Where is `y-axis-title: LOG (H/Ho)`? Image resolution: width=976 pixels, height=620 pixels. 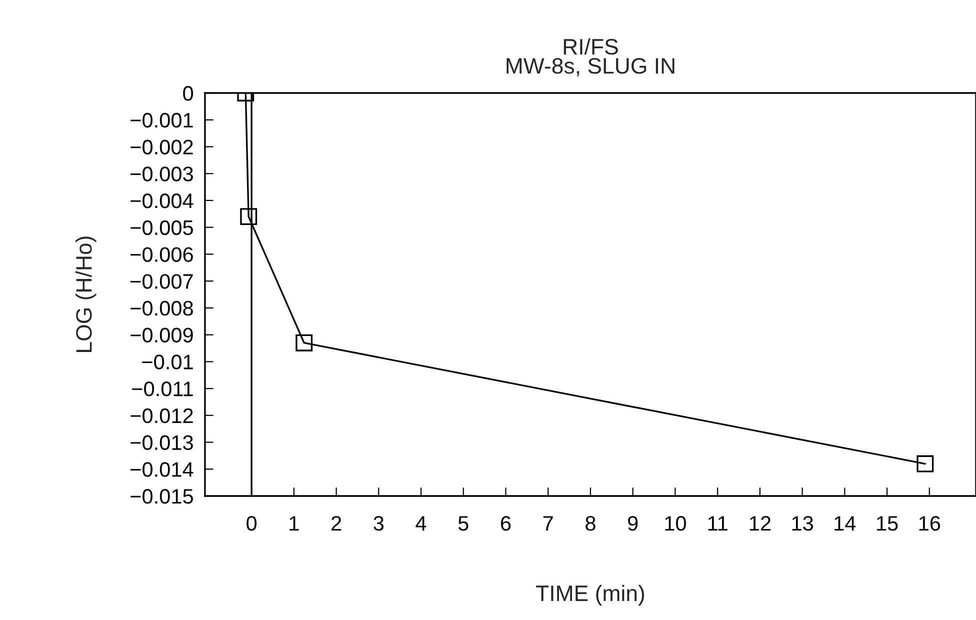
y-axis-title: LOG (H/Ho) is located at coordinates (86, 294).